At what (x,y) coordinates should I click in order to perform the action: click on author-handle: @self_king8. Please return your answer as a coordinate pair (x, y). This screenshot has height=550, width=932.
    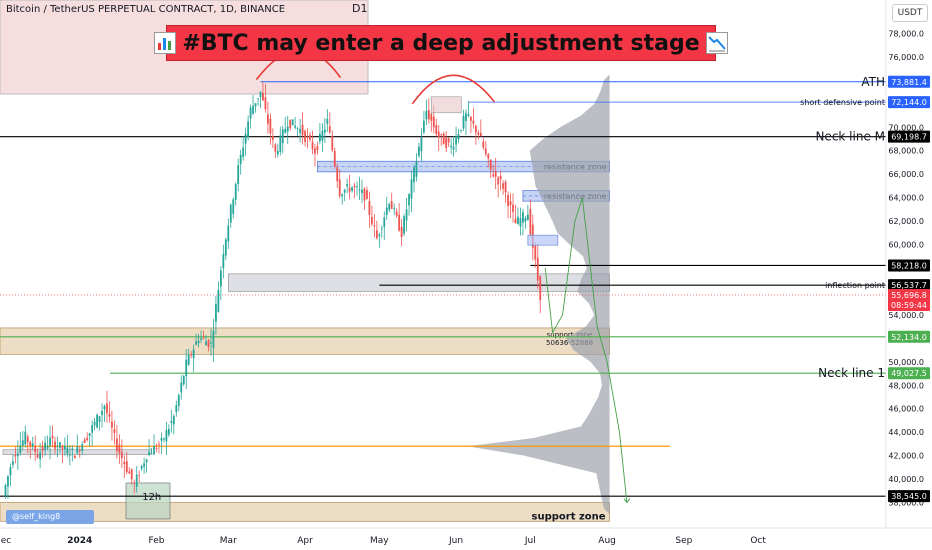
    Looking at the image, I should click on (50, 517).